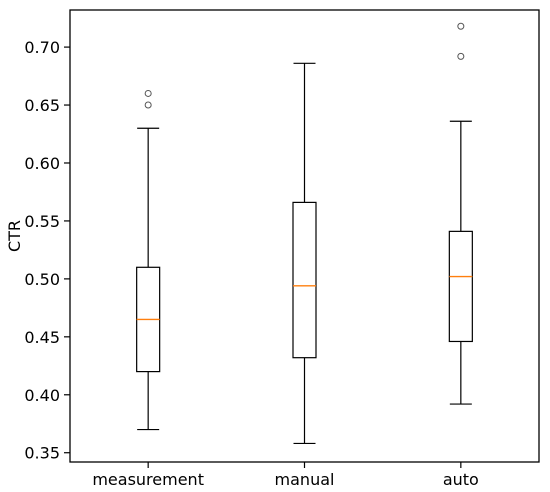 This screenshot has height=492, width=550. What do you see at coordinates (148, 479) in the screenshot?
I see `x-tick-label: measurement` at bounding box center [148, 479].